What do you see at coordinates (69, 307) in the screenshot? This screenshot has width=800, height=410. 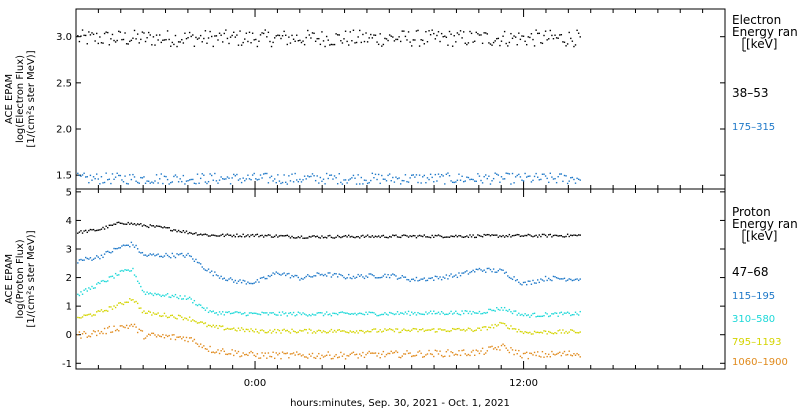 I see `proton-ytick-label: 1` at bounding box center [69, 307].